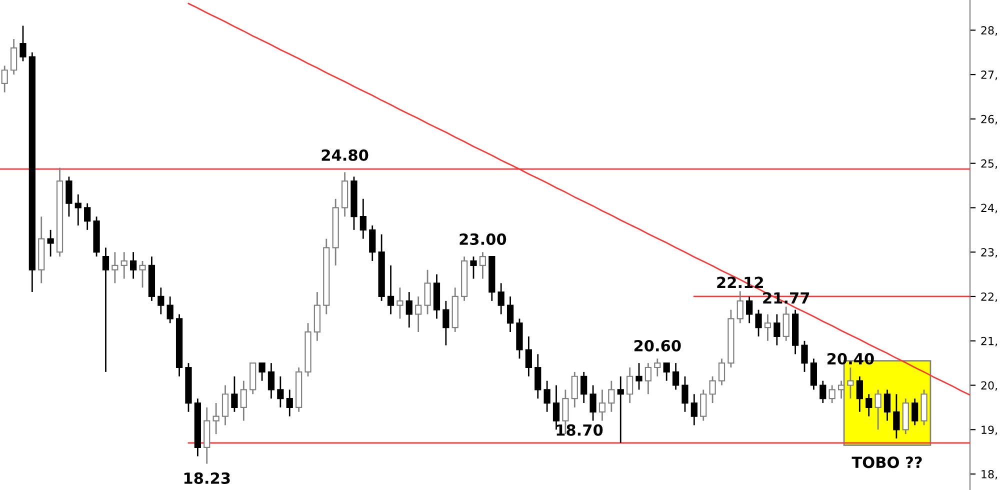 This screenshot has width=1000, height=490. What do you see at coordinates (483, 239) in the screenshot?
I see `annotation: 23.00` at bounding box center [483, 239].